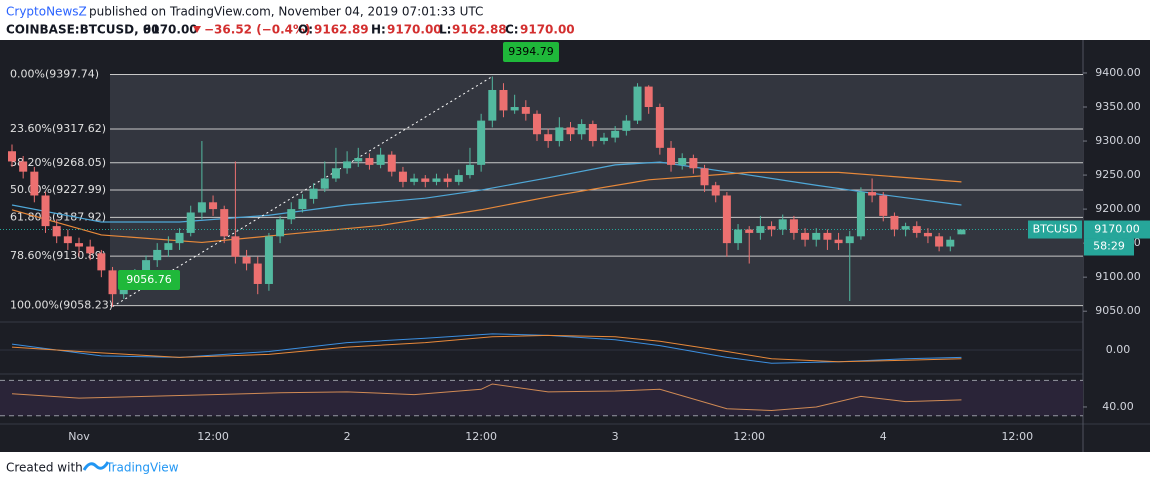  What do you see at coordinates (1118, 72) in the screenshot?
I see `y-tick-label: 9400.00` at bounding box center [1118, 72].